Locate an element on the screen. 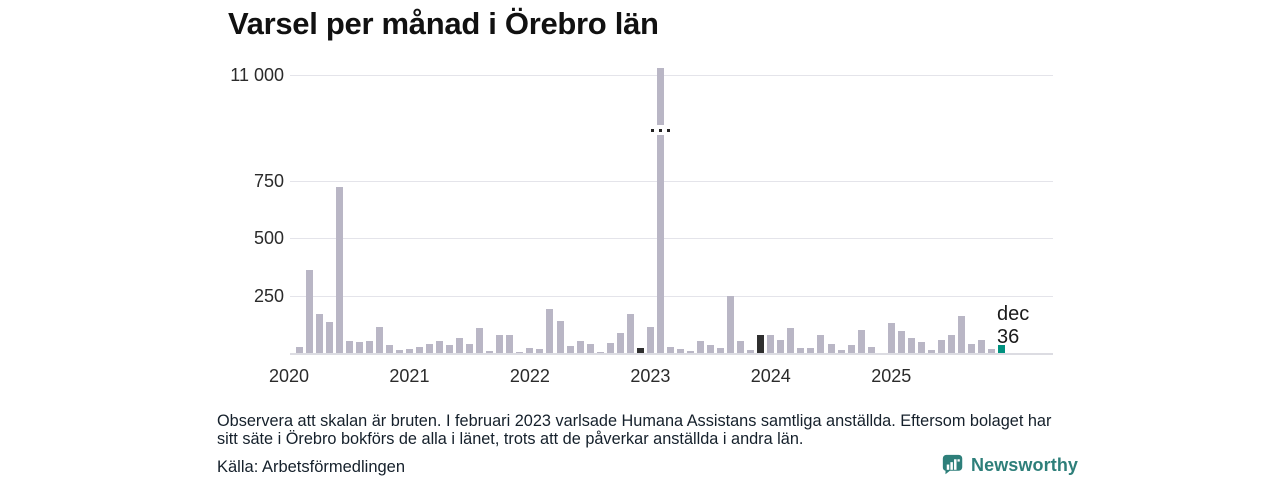 This screenshot has height=480, width=1280. bar-okt-2020 is located at coordinates (379, 339).